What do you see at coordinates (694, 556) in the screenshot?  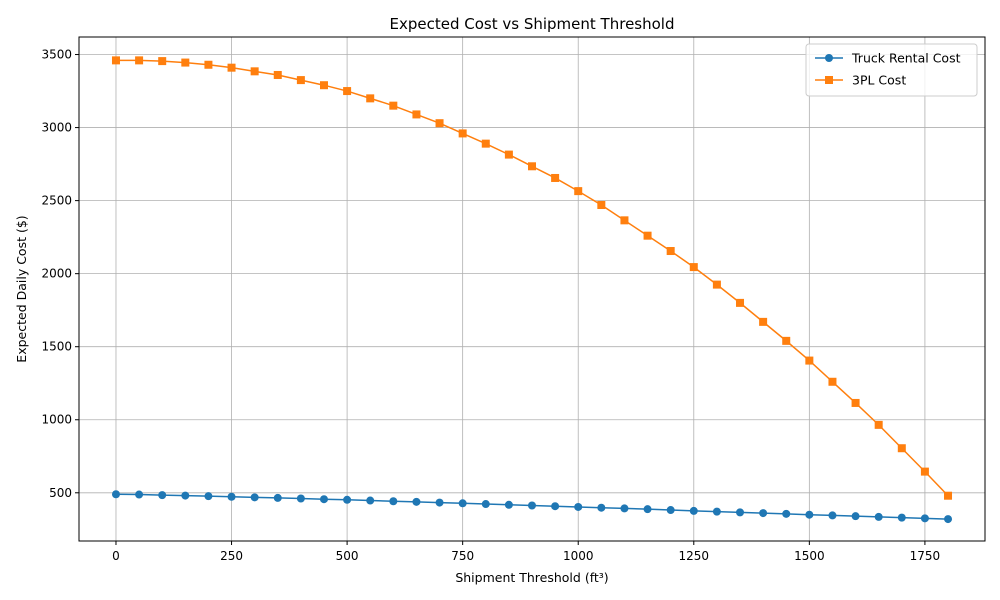 I see `x-tick-label: 1250` at bounding box center [694, 556].